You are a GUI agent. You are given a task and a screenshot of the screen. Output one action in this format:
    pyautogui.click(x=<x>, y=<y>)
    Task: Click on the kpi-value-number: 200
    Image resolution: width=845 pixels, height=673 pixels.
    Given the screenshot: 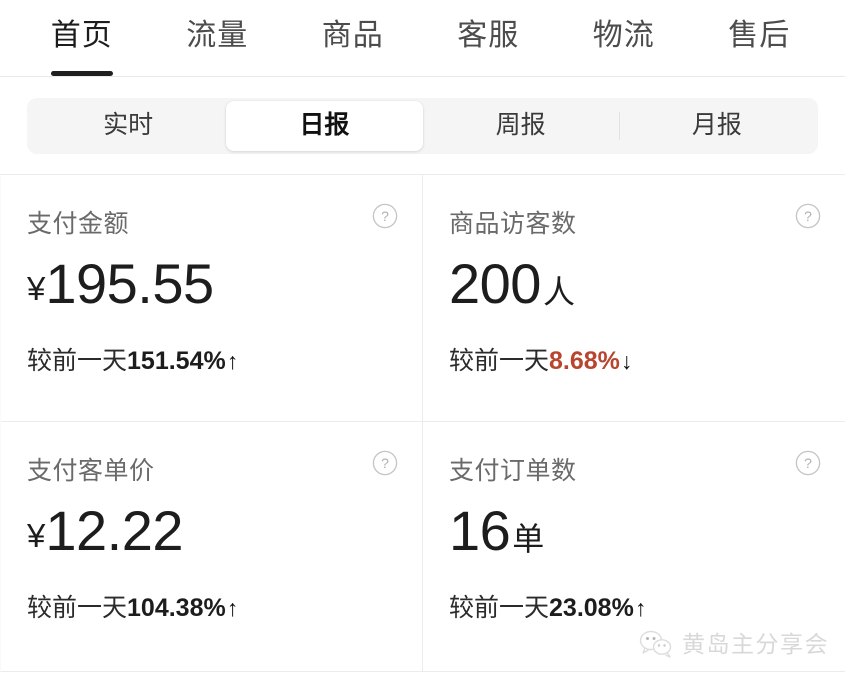 What is the action you would take?
    pyautogui.click(x=495, y=283)
    